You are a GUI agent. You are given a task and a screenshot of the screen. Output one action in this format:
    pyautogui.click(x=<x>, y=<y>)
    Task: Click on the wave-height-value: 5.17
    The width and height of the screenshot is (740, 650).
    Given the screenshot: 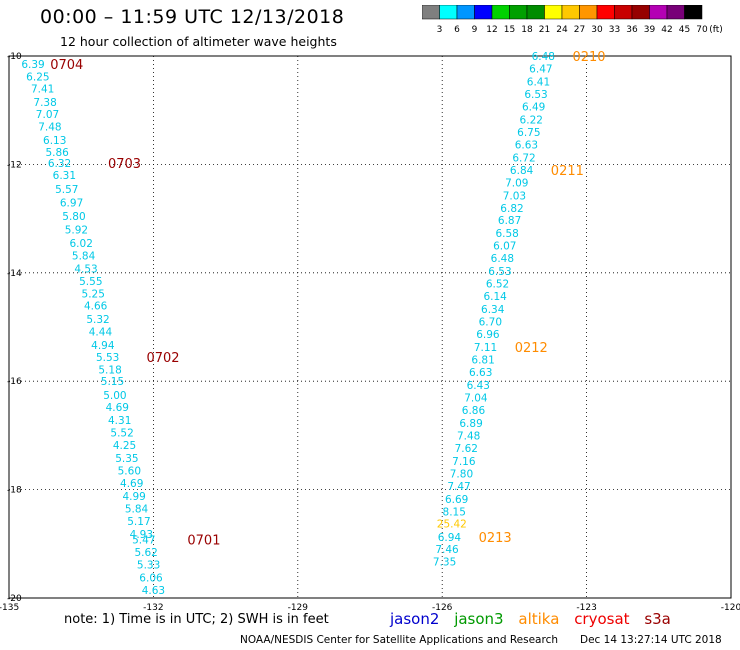 What is the action you would take?
    pyautogui.click(x=138, y=522)
    